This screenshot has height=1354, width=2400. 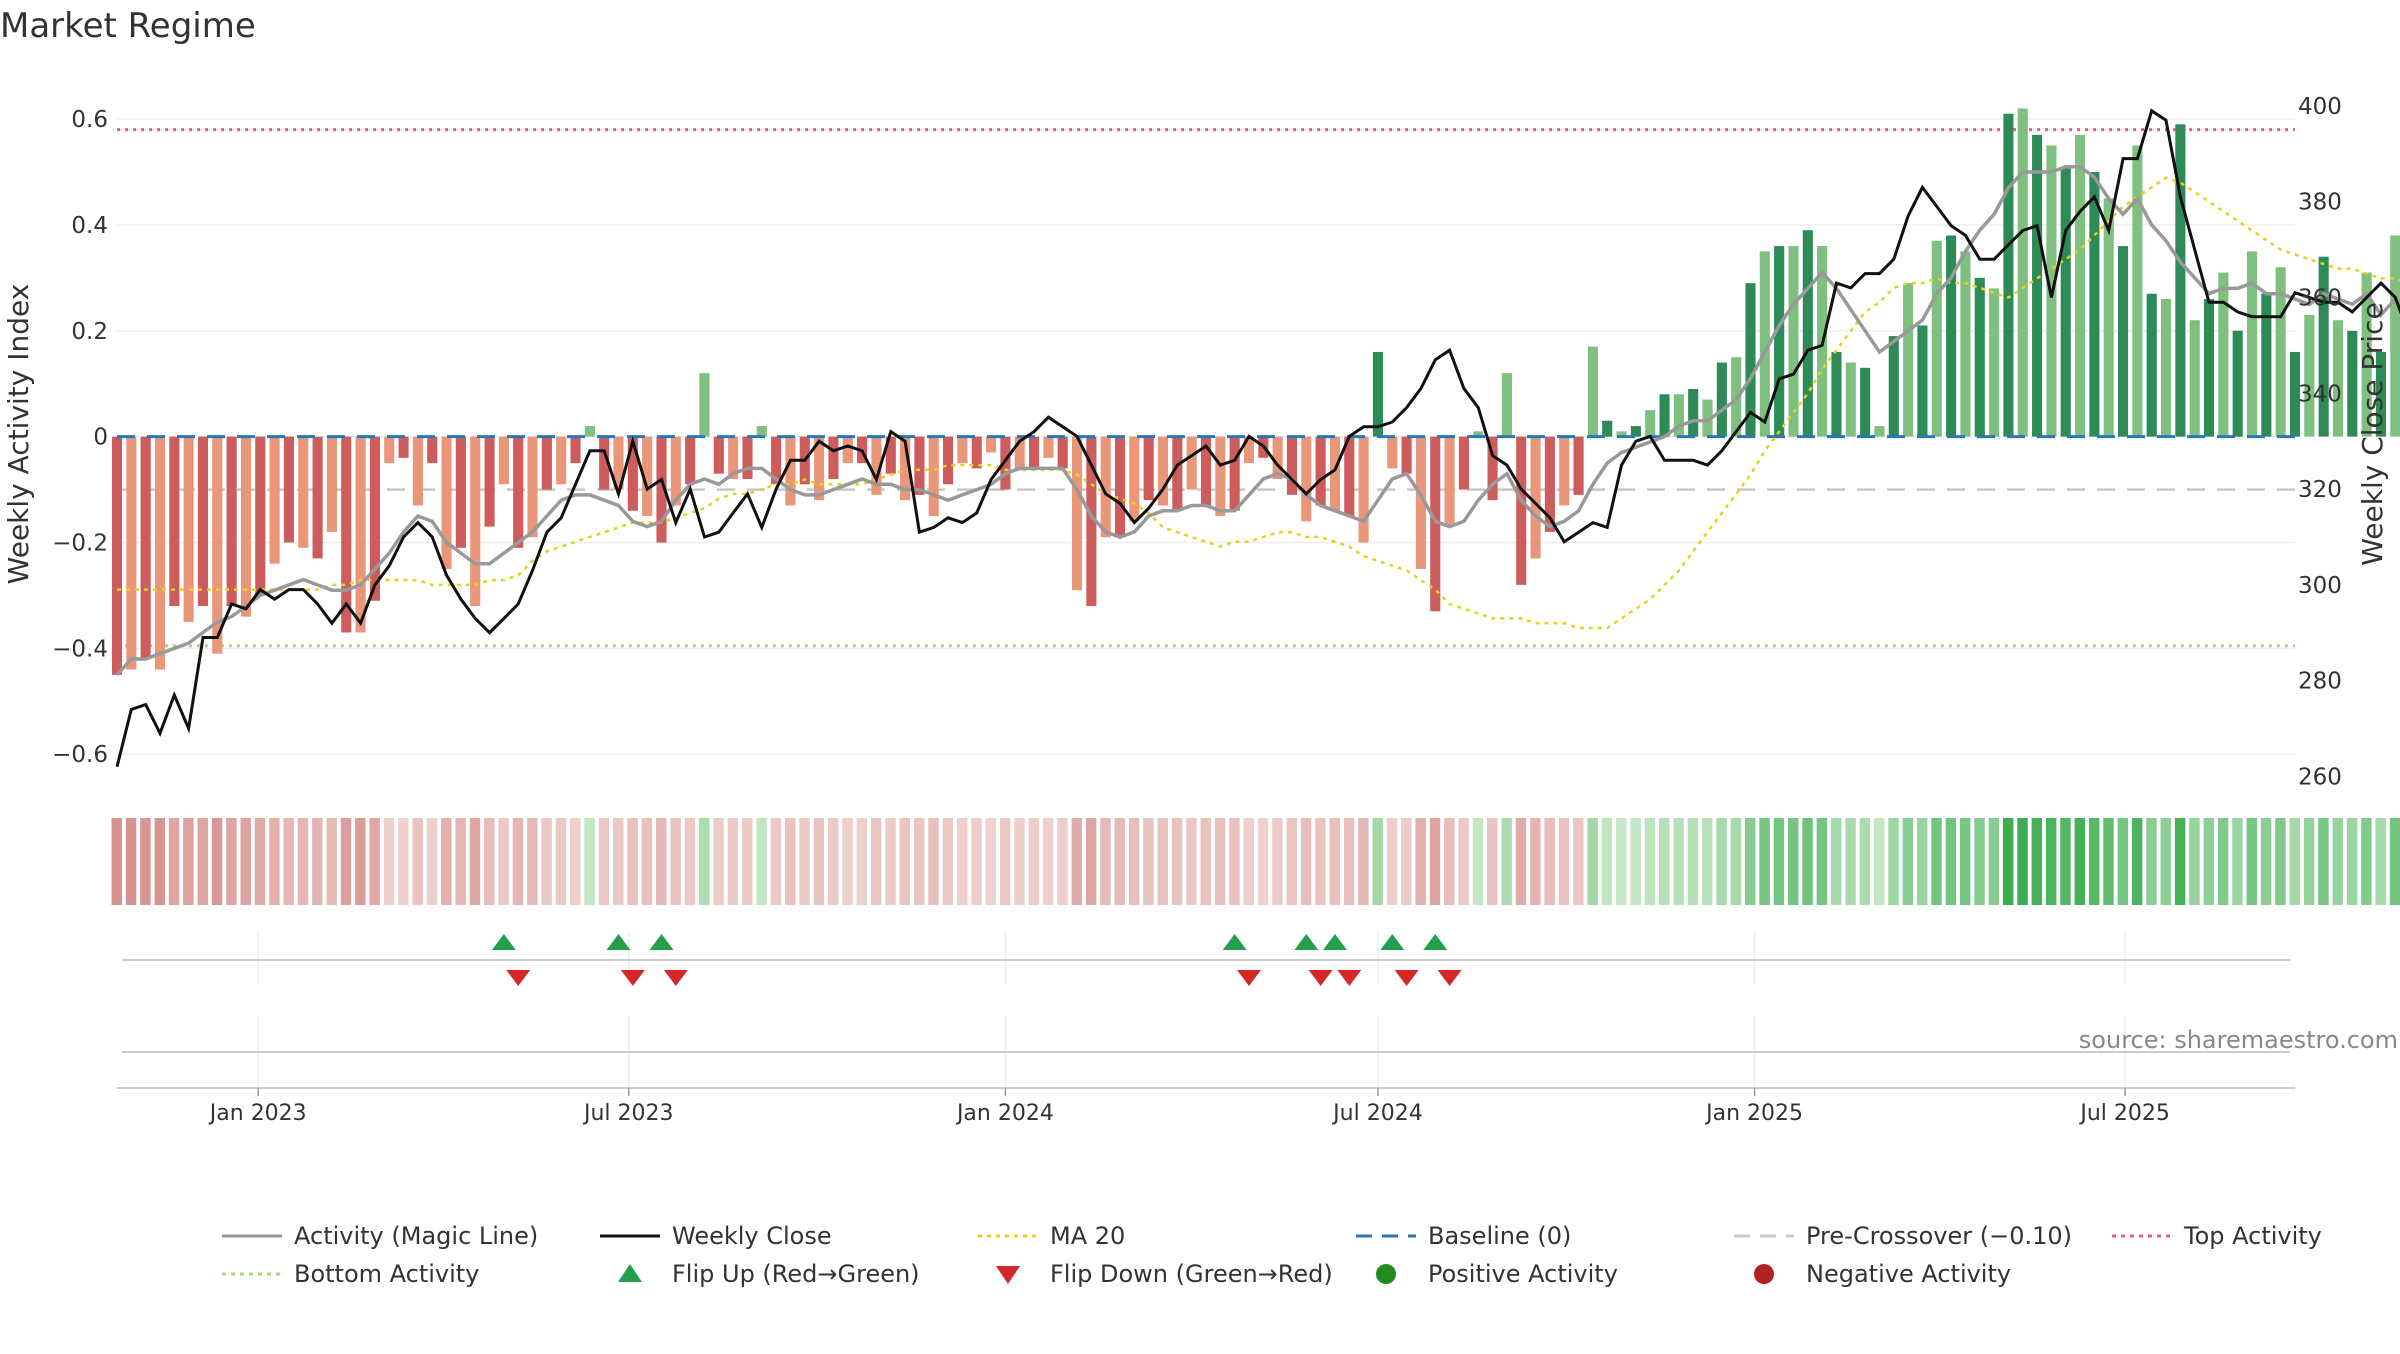 What do you see at coordinates (1392, 942) in the screenshot?
I see `flip-up-marker` at bounding box center [1392, 942].